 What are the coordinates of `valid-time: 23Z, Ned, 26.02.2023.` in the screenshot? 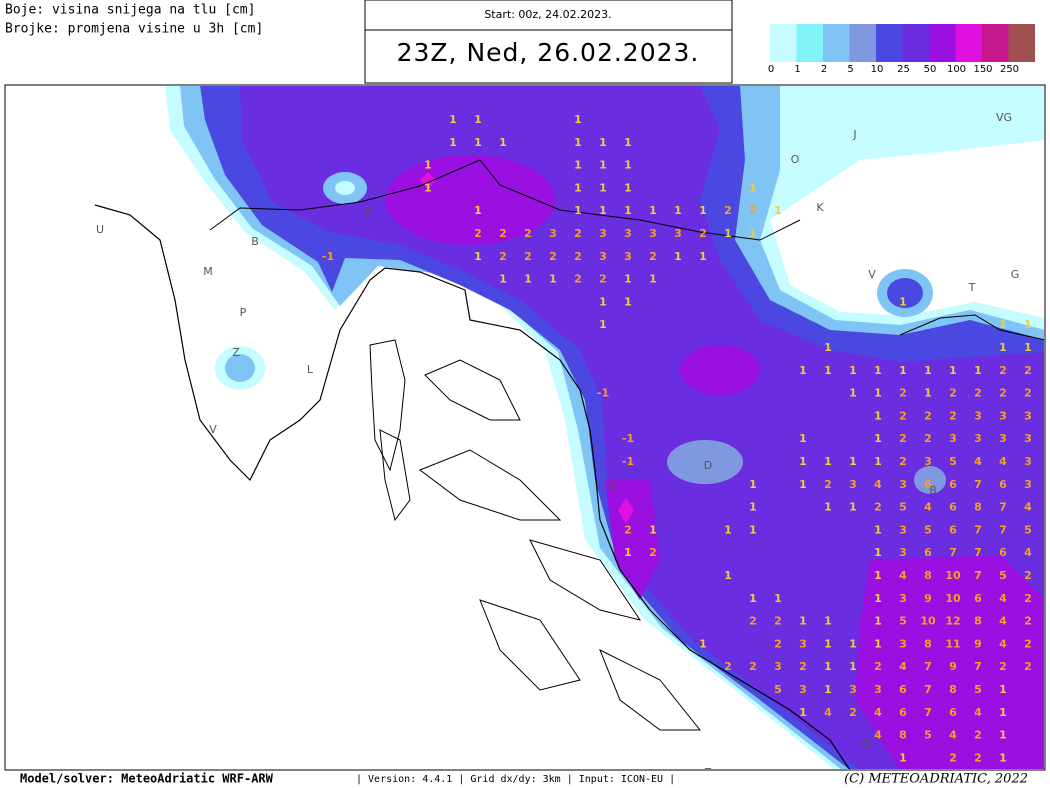 It's located at (548, 52).